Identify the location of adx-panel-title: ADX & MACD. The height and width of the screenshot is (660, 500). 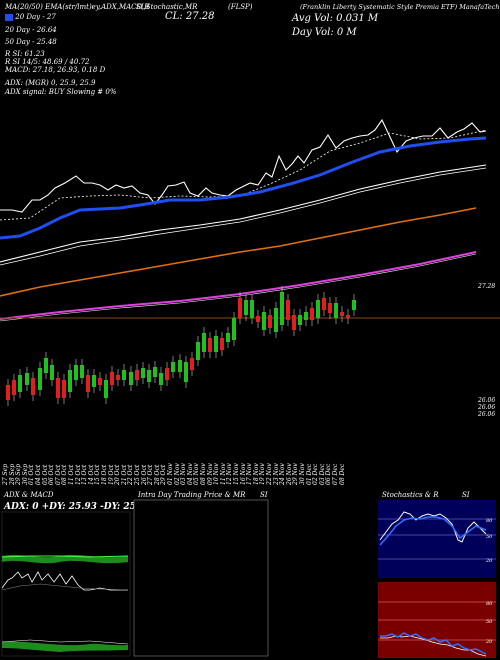
(29, 495).